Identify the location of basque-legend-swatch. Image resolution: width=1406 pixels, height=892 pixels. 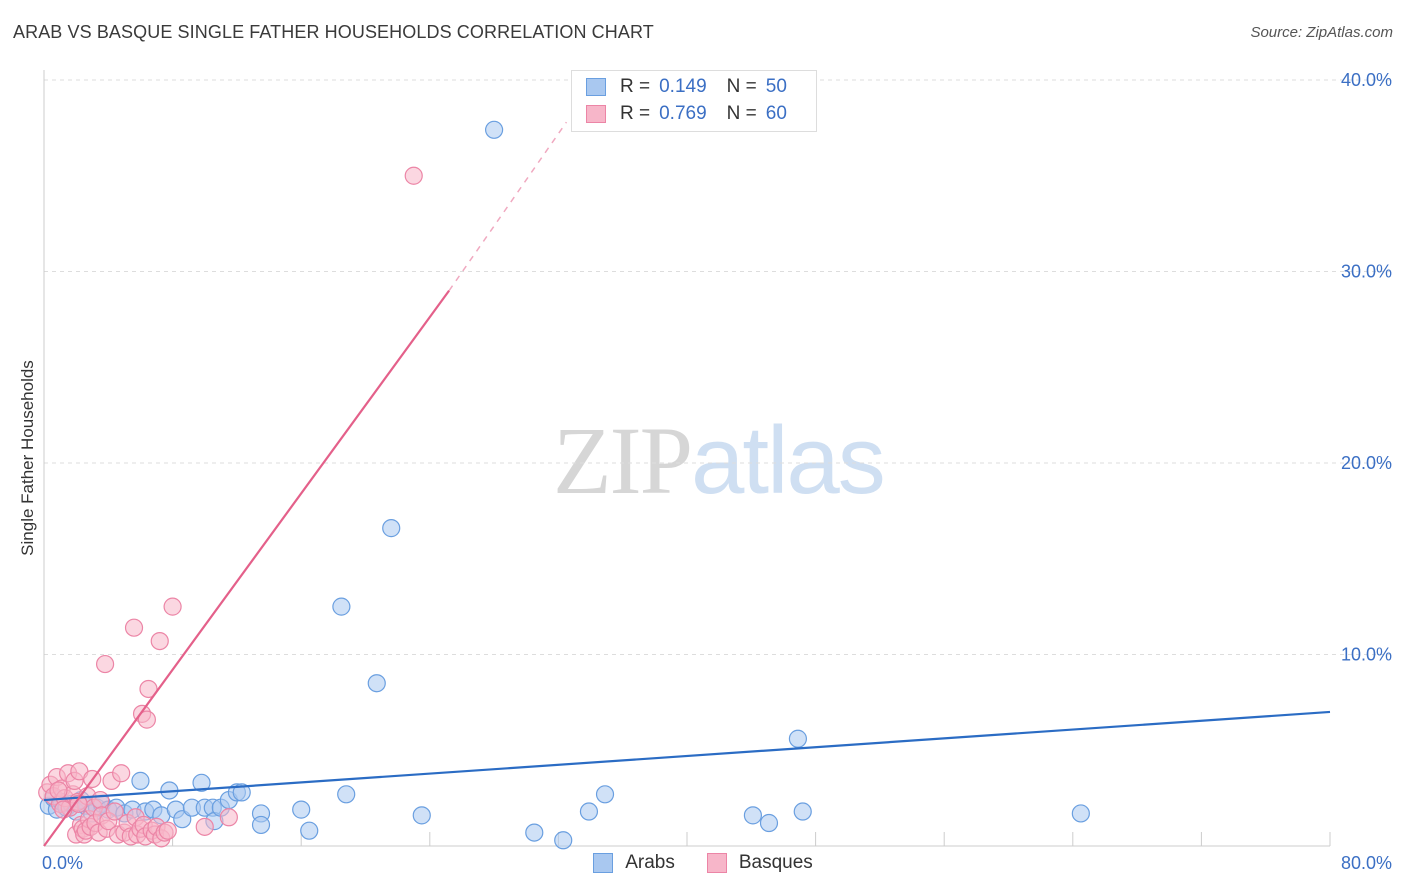
(716, 863).